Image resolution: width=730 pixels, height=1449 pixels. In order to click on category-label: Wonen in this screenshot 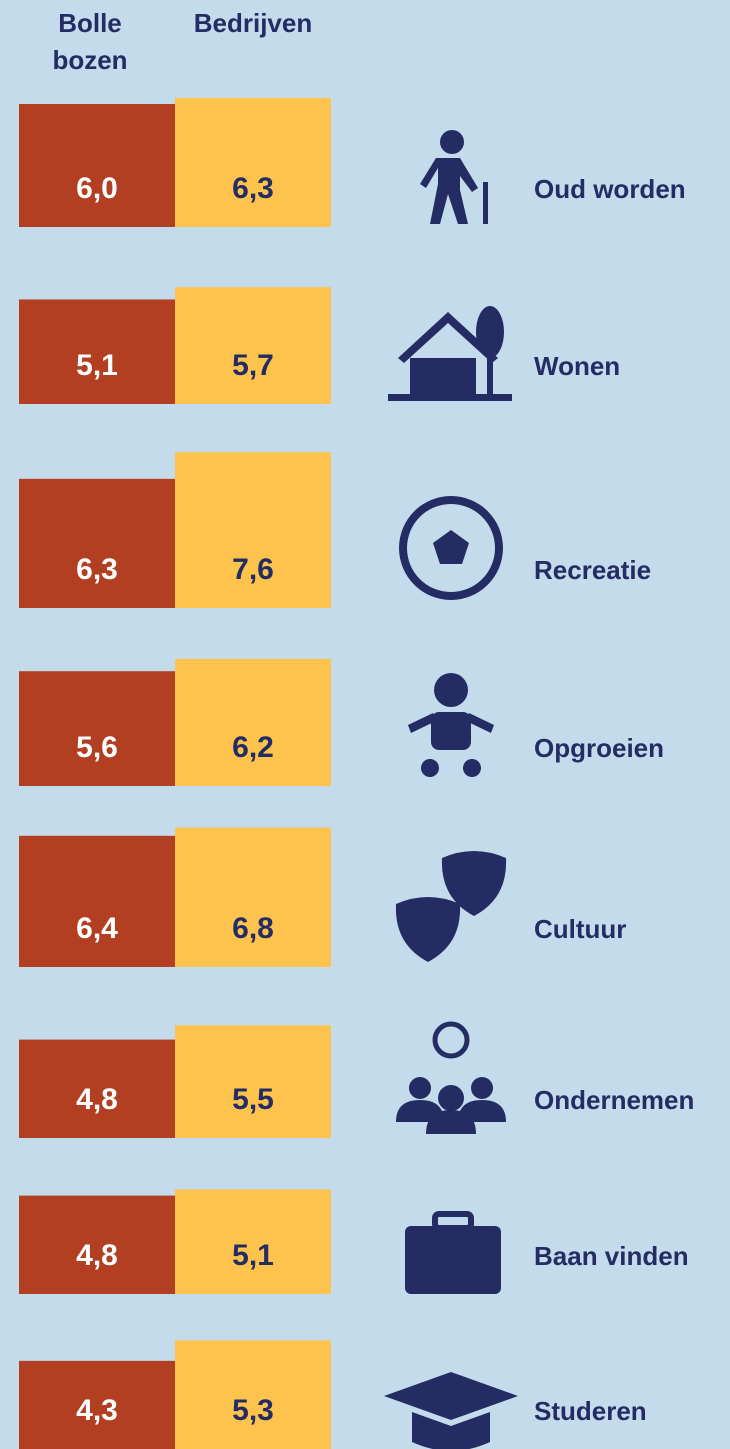, I will do `click(577, 366)`.